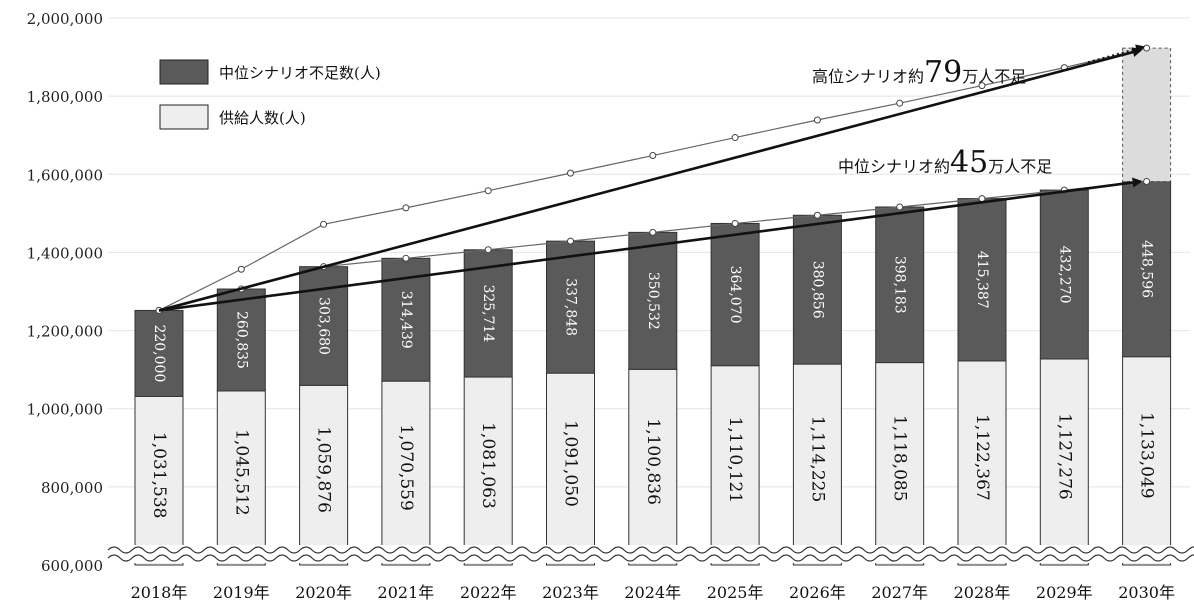 The width and height of the screenshot is (1194, 606). I want to click on legend-swatch-supply, so click(184, 117).